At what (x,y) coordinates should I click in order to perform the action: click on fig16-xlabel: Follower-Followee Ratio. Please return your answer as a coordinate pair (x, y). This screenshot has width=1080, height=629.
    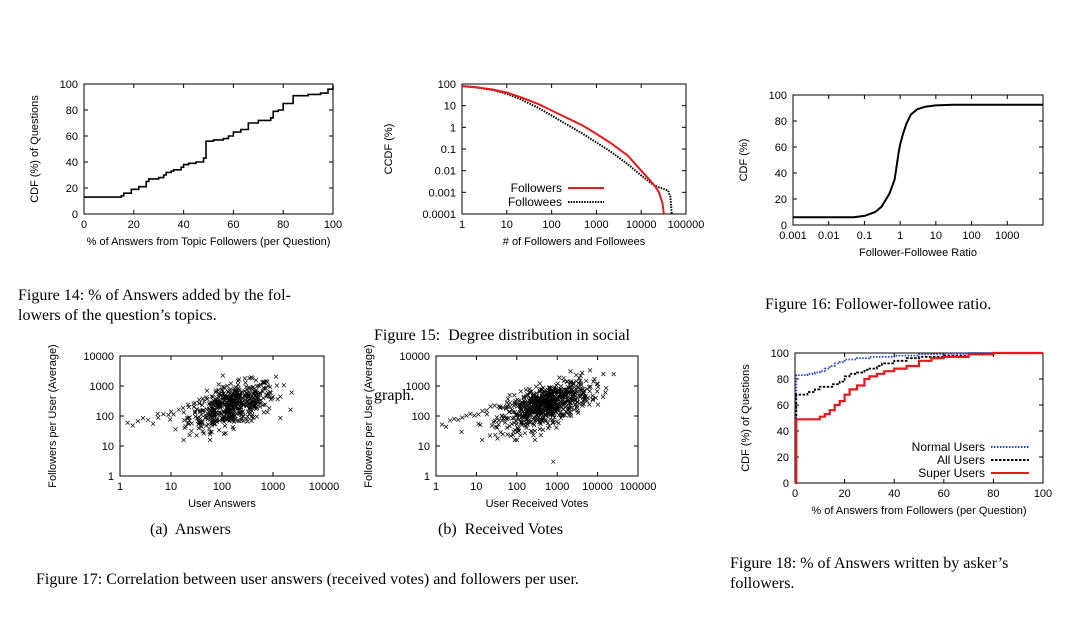
    Looking at the image, I should click on (918, 253).